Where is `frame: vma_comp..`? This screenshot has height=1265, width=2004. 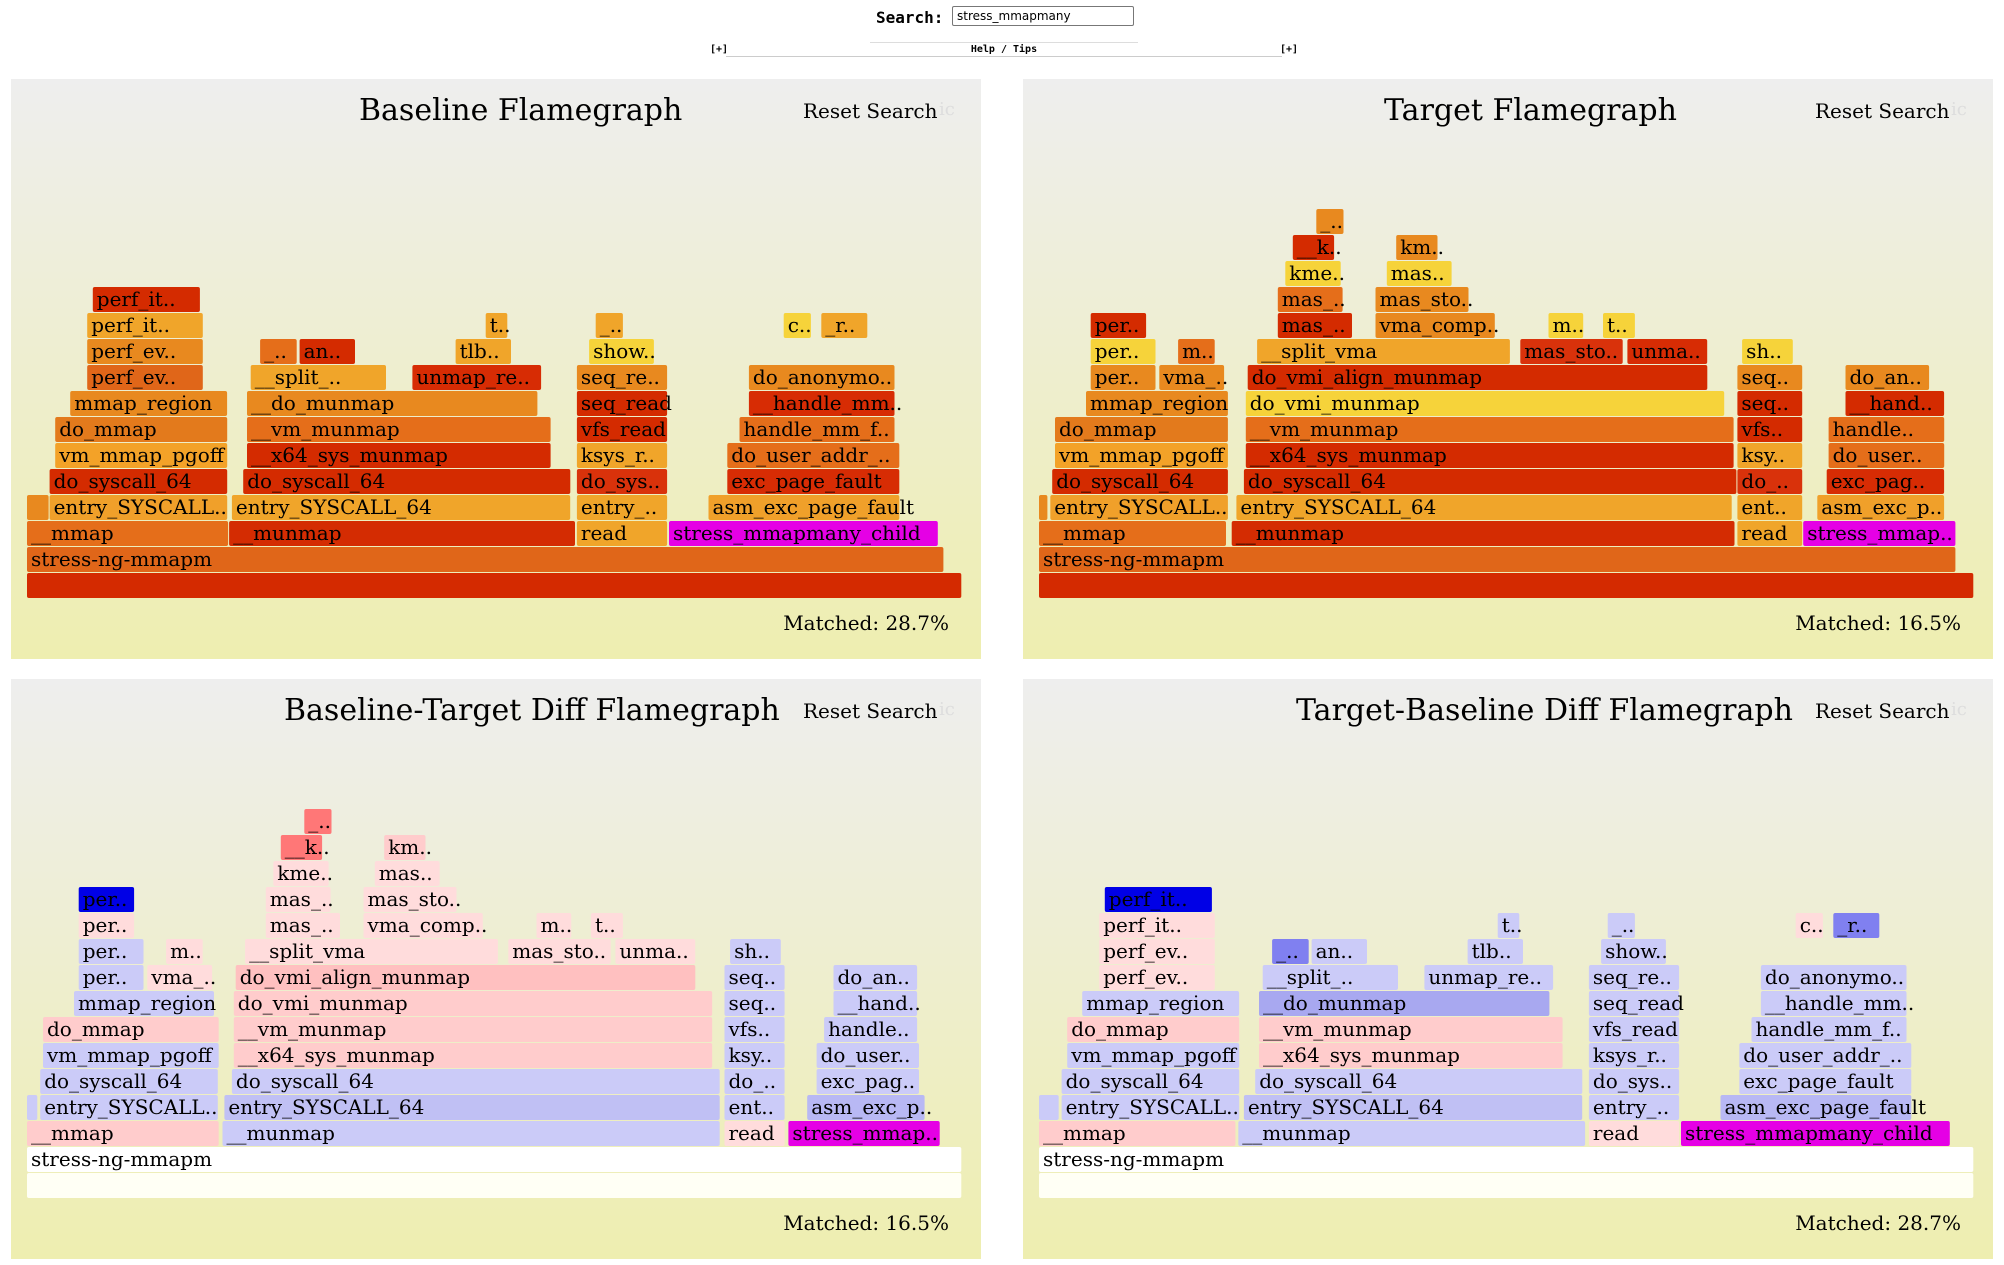
frame: vma_comp.. is located at coordinates (1437, 325).